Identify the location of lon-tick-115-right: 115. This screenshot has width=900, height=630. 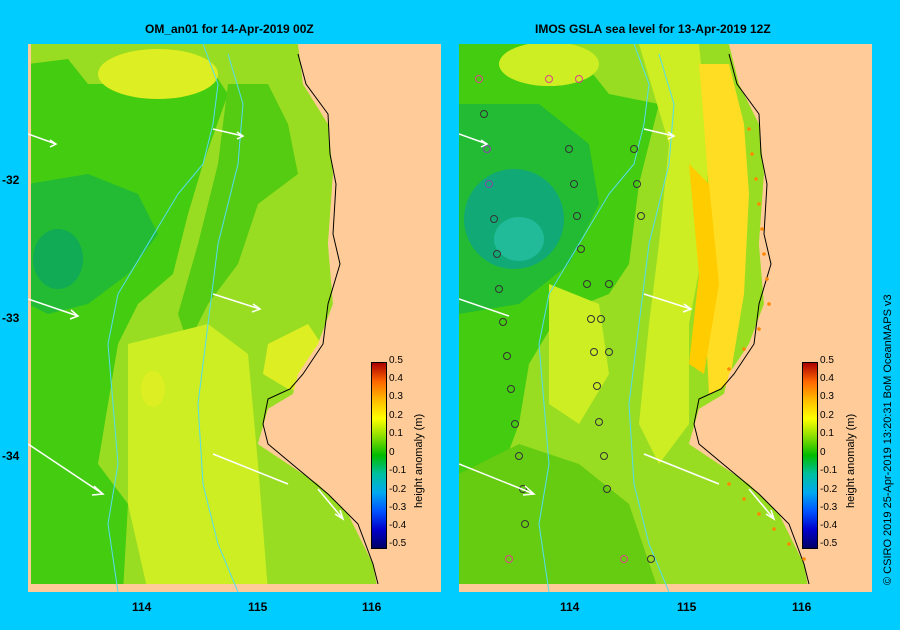
(687, 607).